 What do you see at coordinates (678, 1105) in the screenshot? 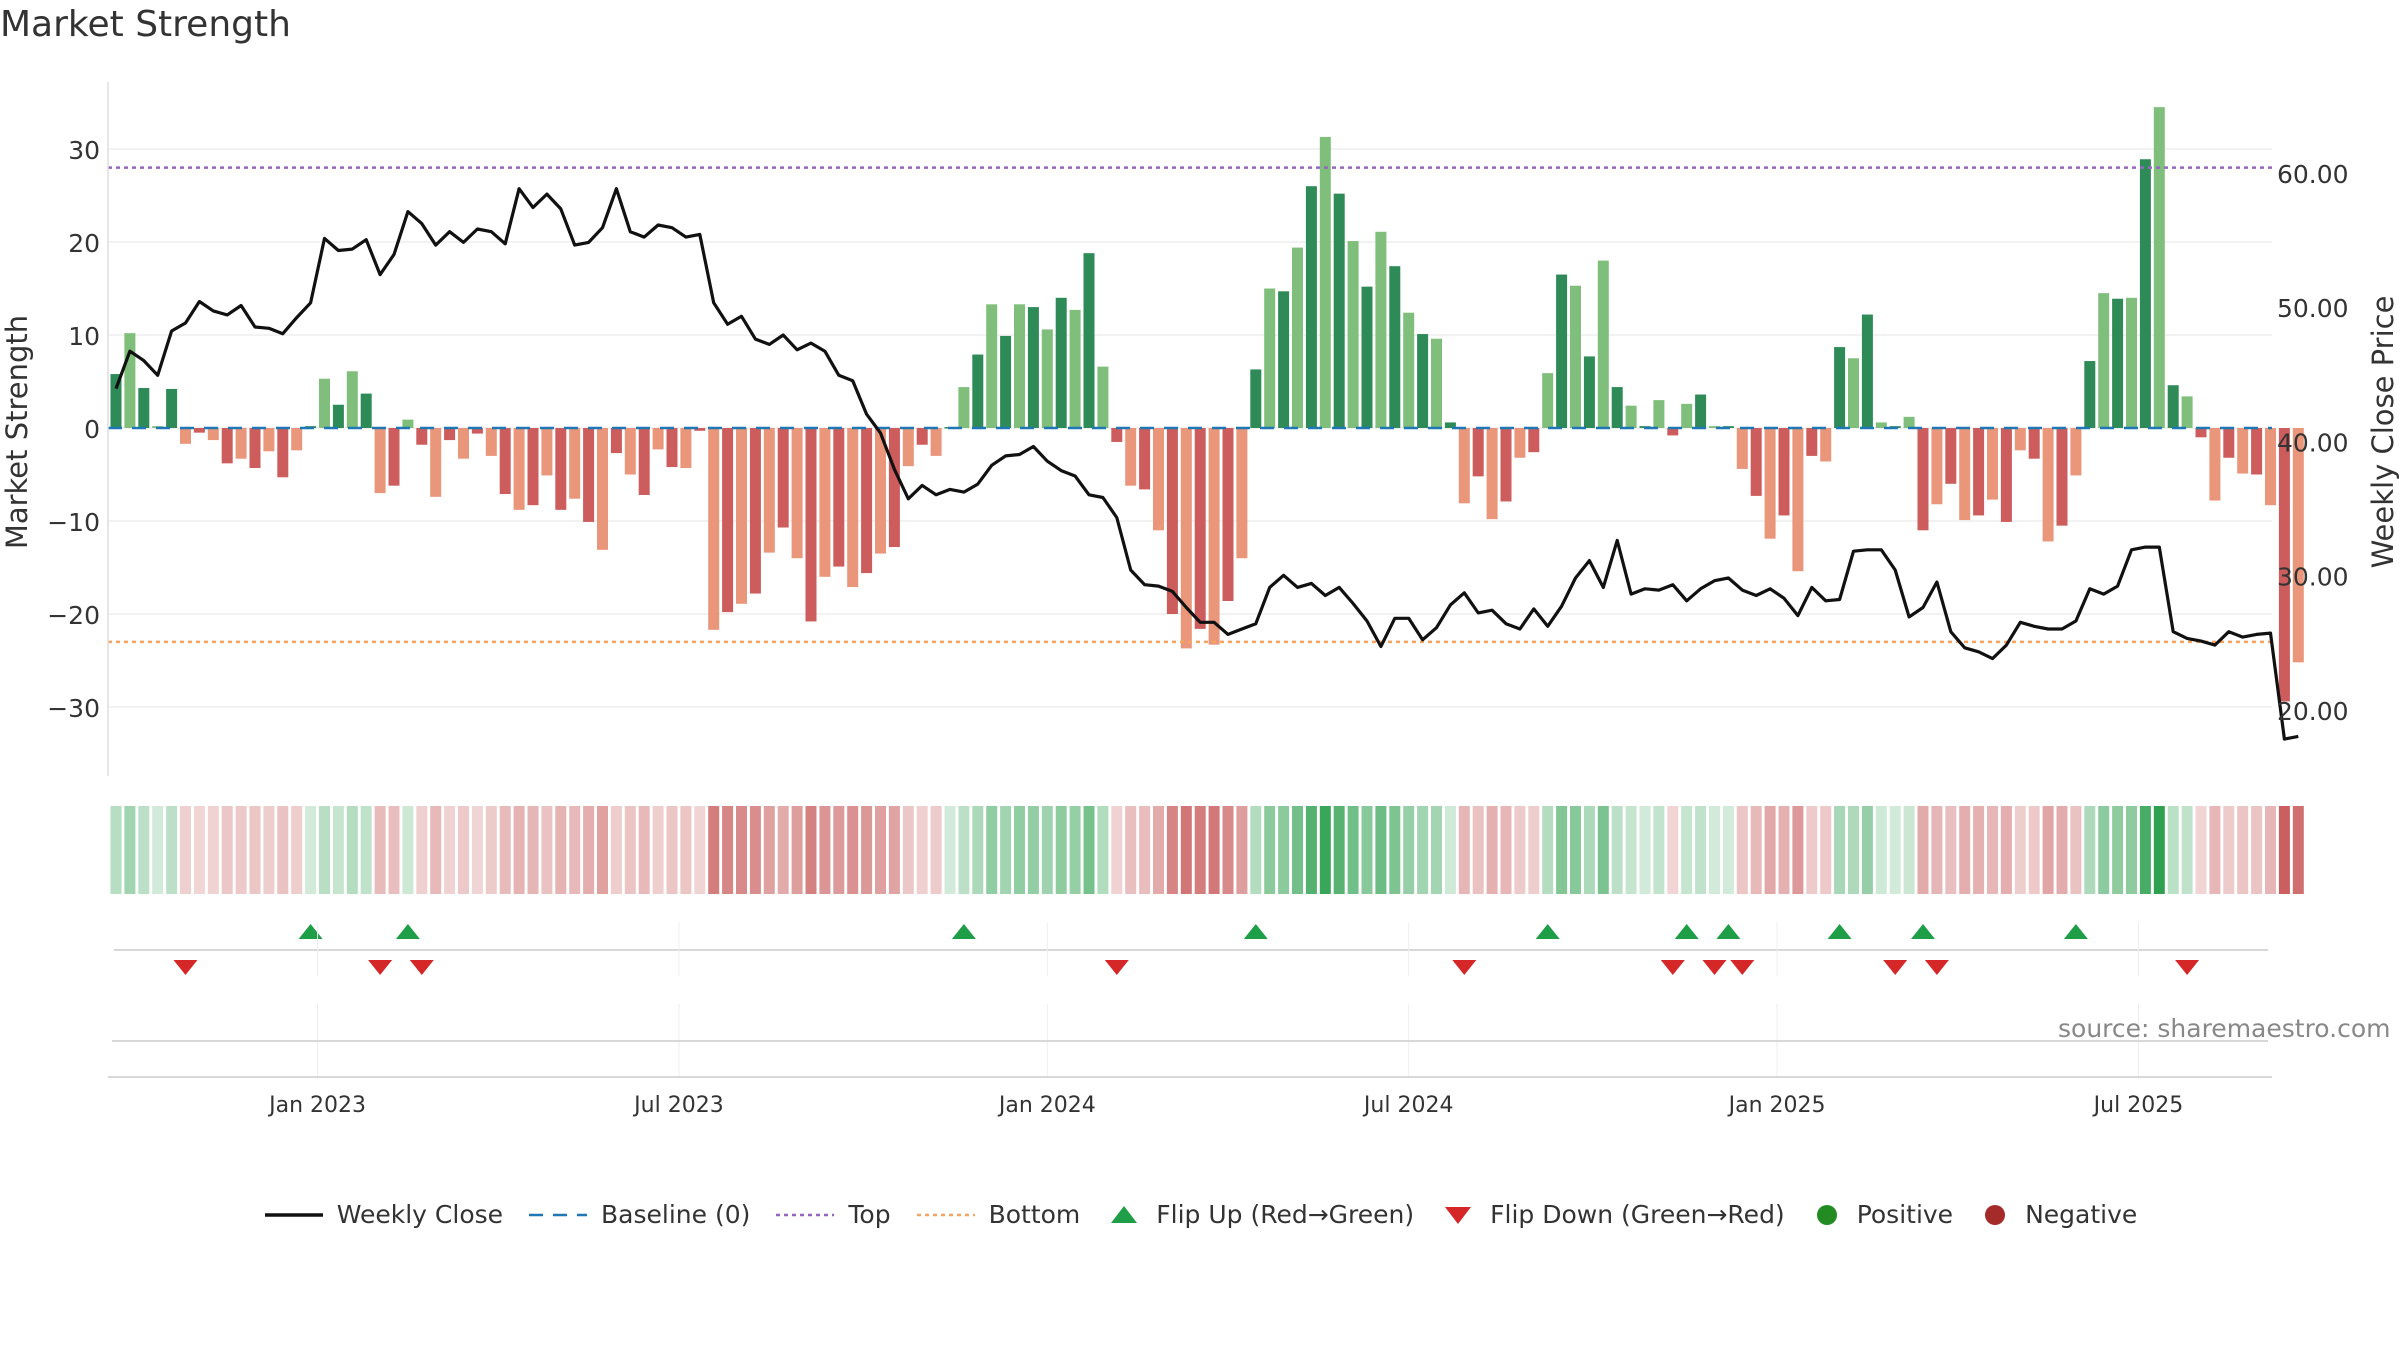
I see `x-tick-label: Jul 2023` at bounding box center [678, 1105].